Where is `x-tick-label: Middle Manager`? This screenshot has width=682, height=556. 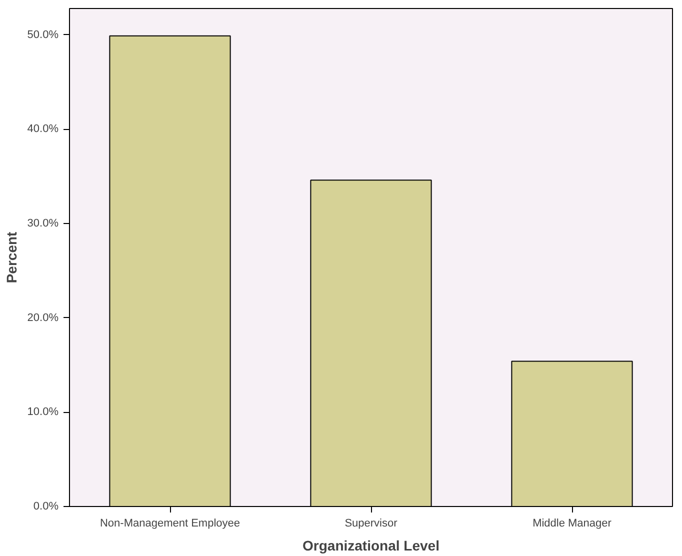
x-tick-label: Middle Manager is located at coordinates (572, 524).